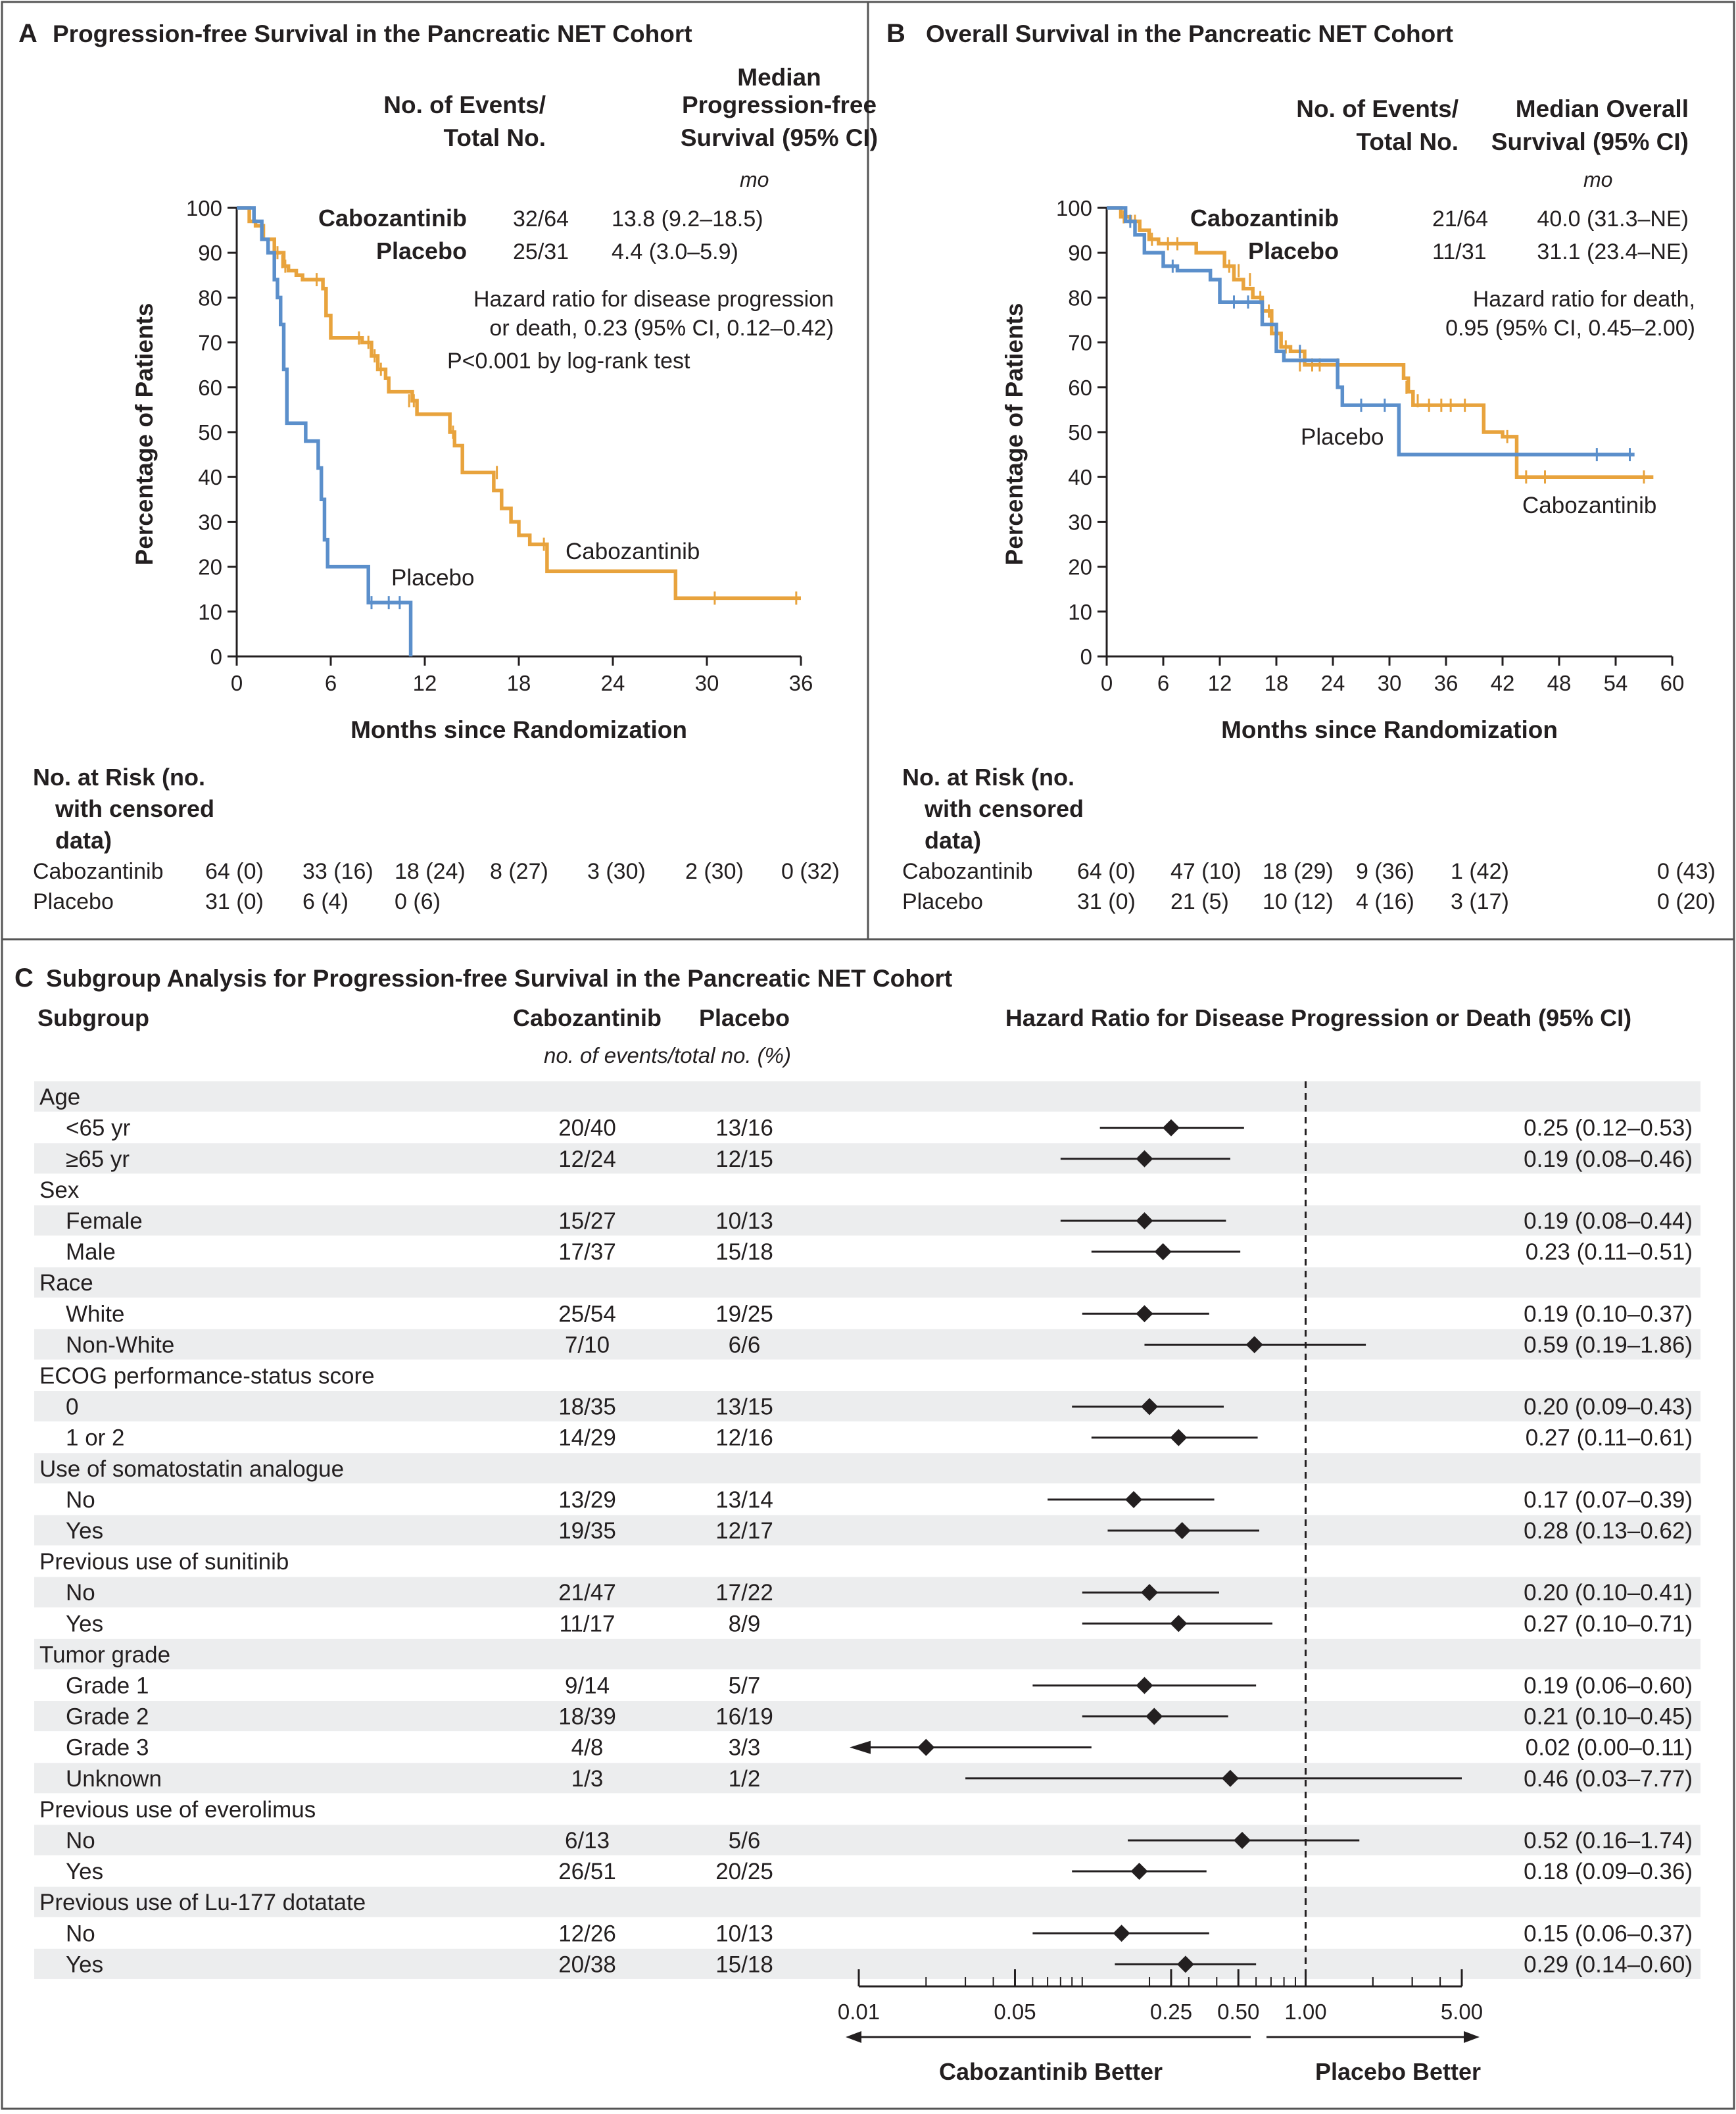 The width and height of the screenshot is (1736, 2114). Describe the element at coordinates (1107, 871) in the screenshot. I see `risk-value: 64 (0)` at that location.